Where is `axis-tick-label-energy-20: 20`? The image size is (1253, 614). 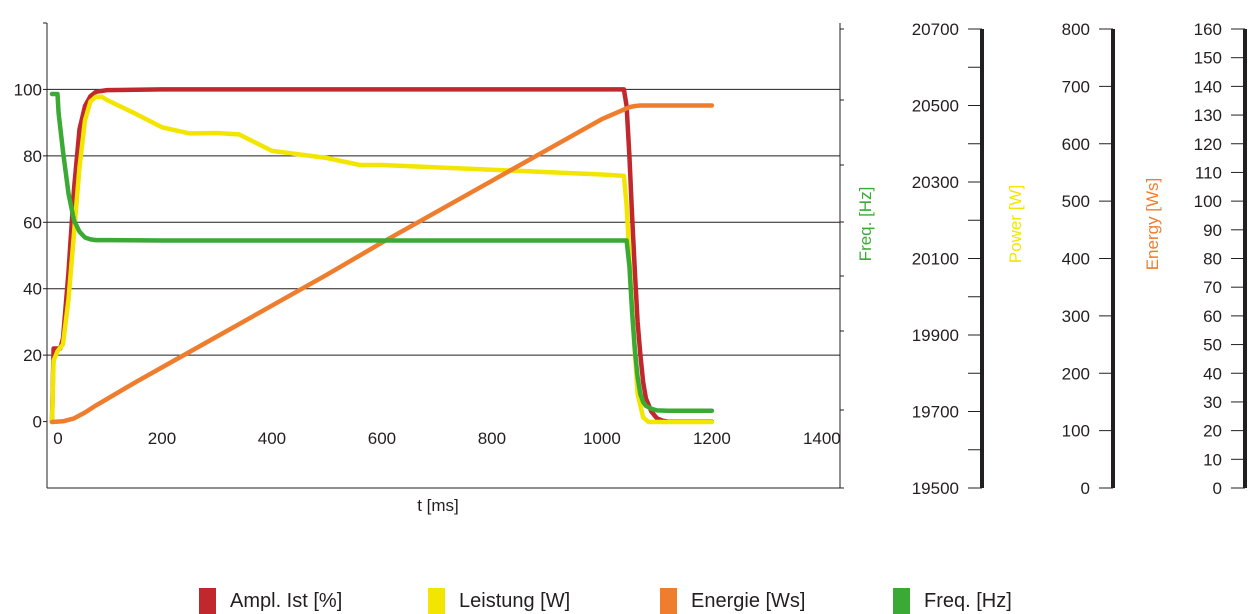
axis-tick-label-energy-20: 20 is located at coordinates (1212, 431).